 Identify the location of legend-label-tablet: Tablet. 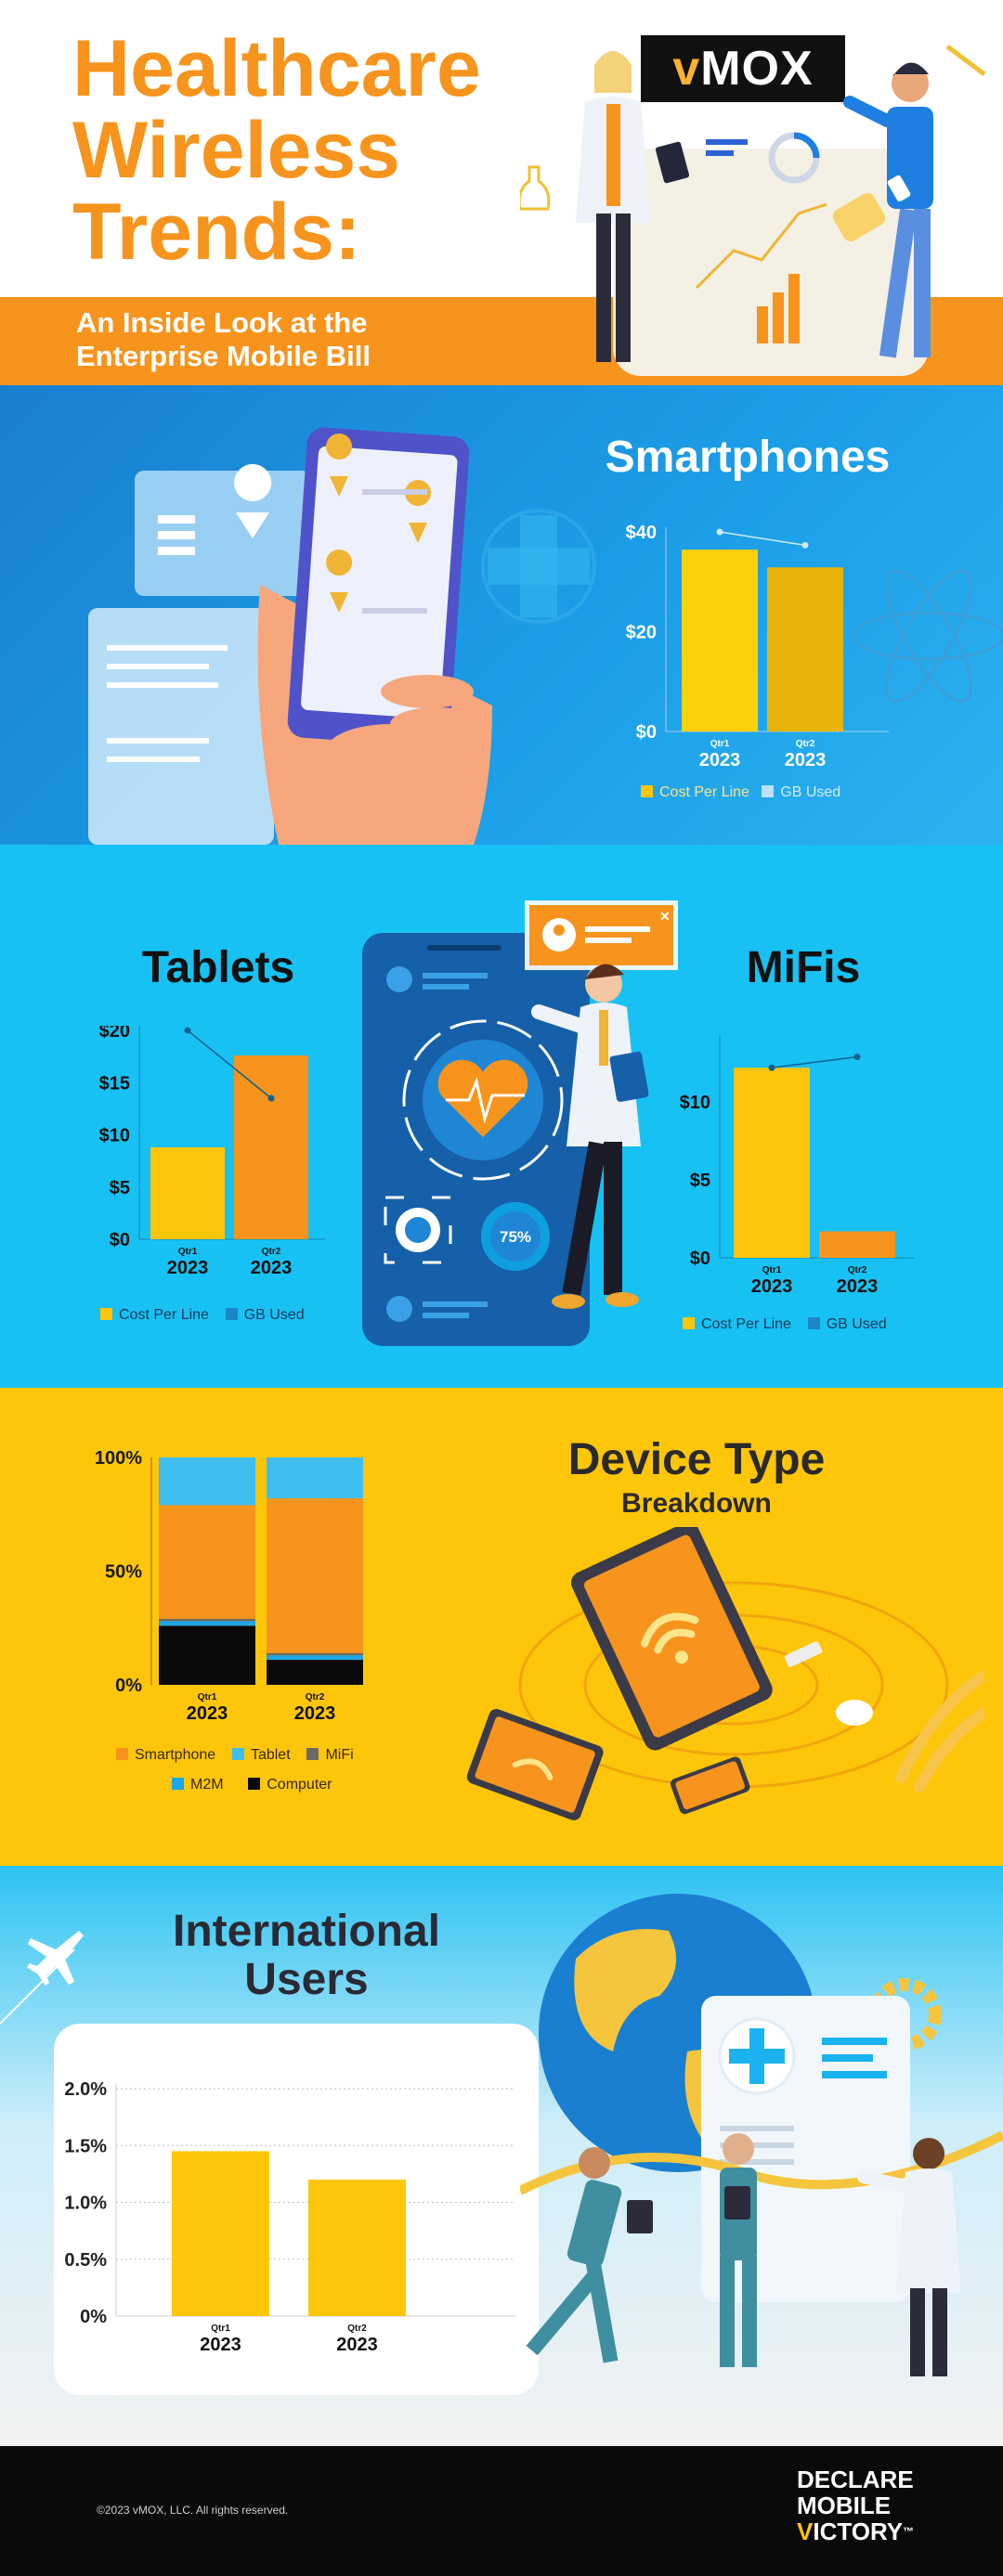
(270, 1755).